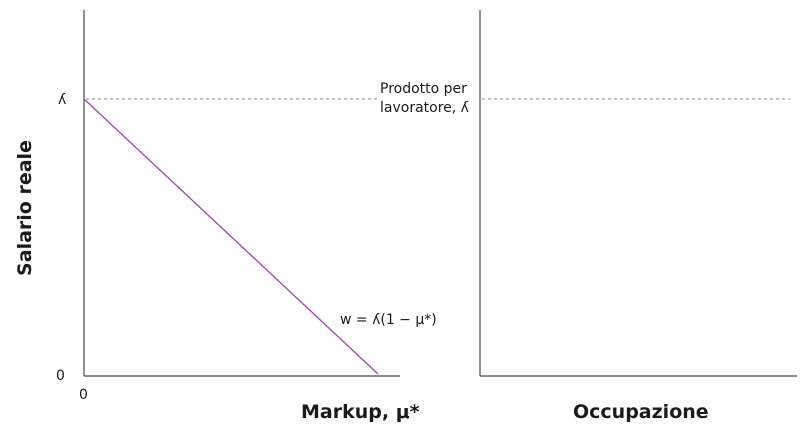  I want to click on x-axis-title-occupazione: Occupazione, so click(641, 412).